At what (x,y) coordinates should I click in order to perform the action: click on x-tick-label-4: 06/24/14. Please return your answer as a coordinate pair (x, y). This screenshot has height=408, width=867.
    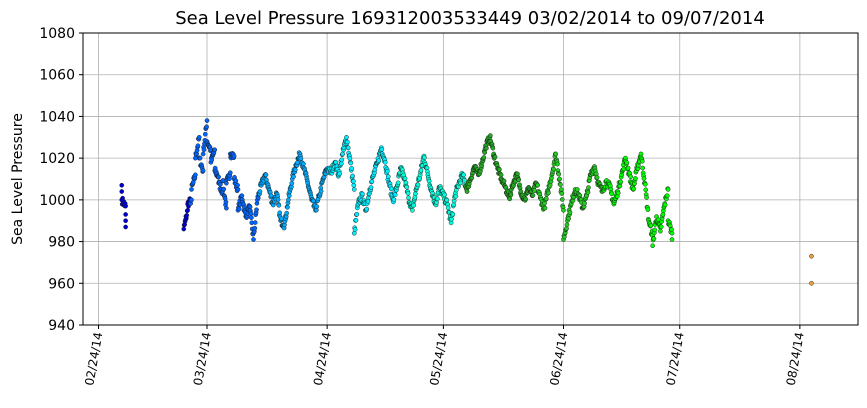
    Looking at the image, I should click on (558, 359).